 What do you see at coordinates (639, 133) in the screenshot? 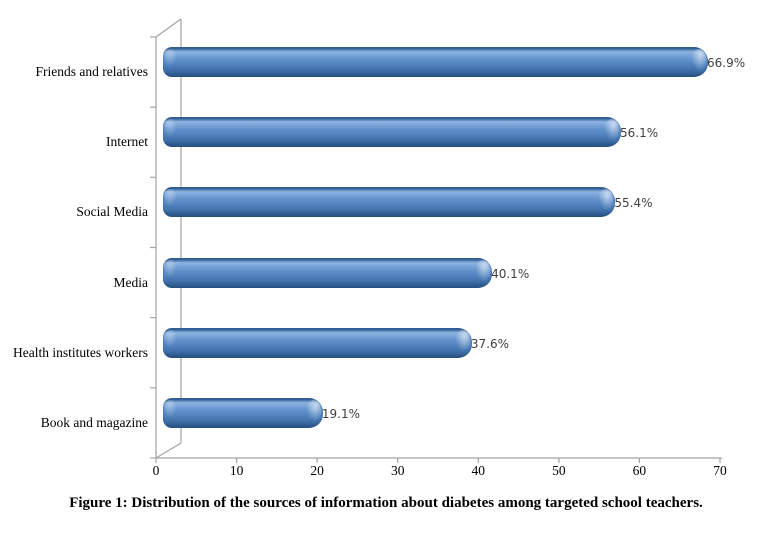
I see `value-label: 56.1%` at bounding box center [639, 133].